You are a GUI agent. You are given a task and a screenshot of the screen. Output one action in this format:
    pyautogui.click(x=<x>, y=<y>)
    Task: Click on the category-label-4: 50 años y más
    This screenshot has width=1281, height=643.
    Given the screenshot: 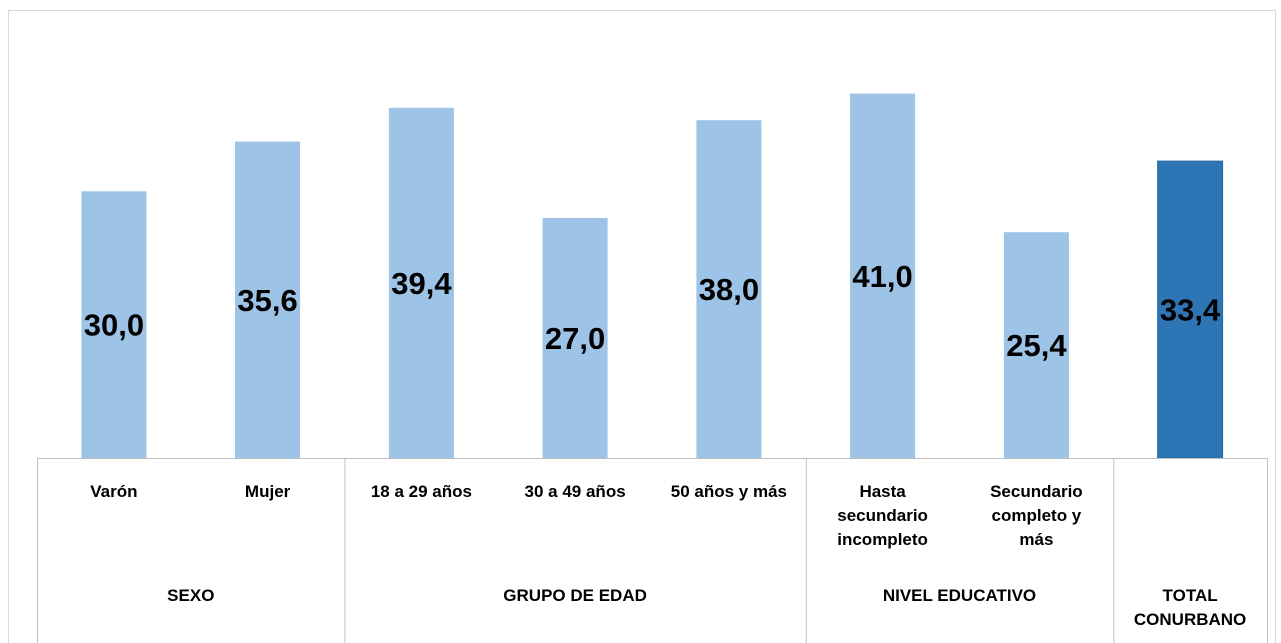 What is the action you would take?
    pyautogui.click(x=729, y=491)
    